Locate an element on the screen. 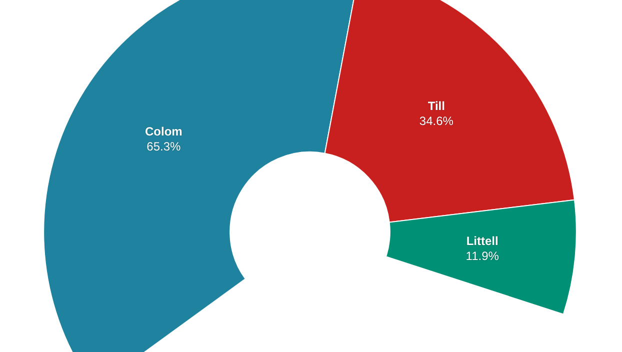 This screenshot has width=622, height=352. data-label: 65.3% is located at coordinates (164, 147).